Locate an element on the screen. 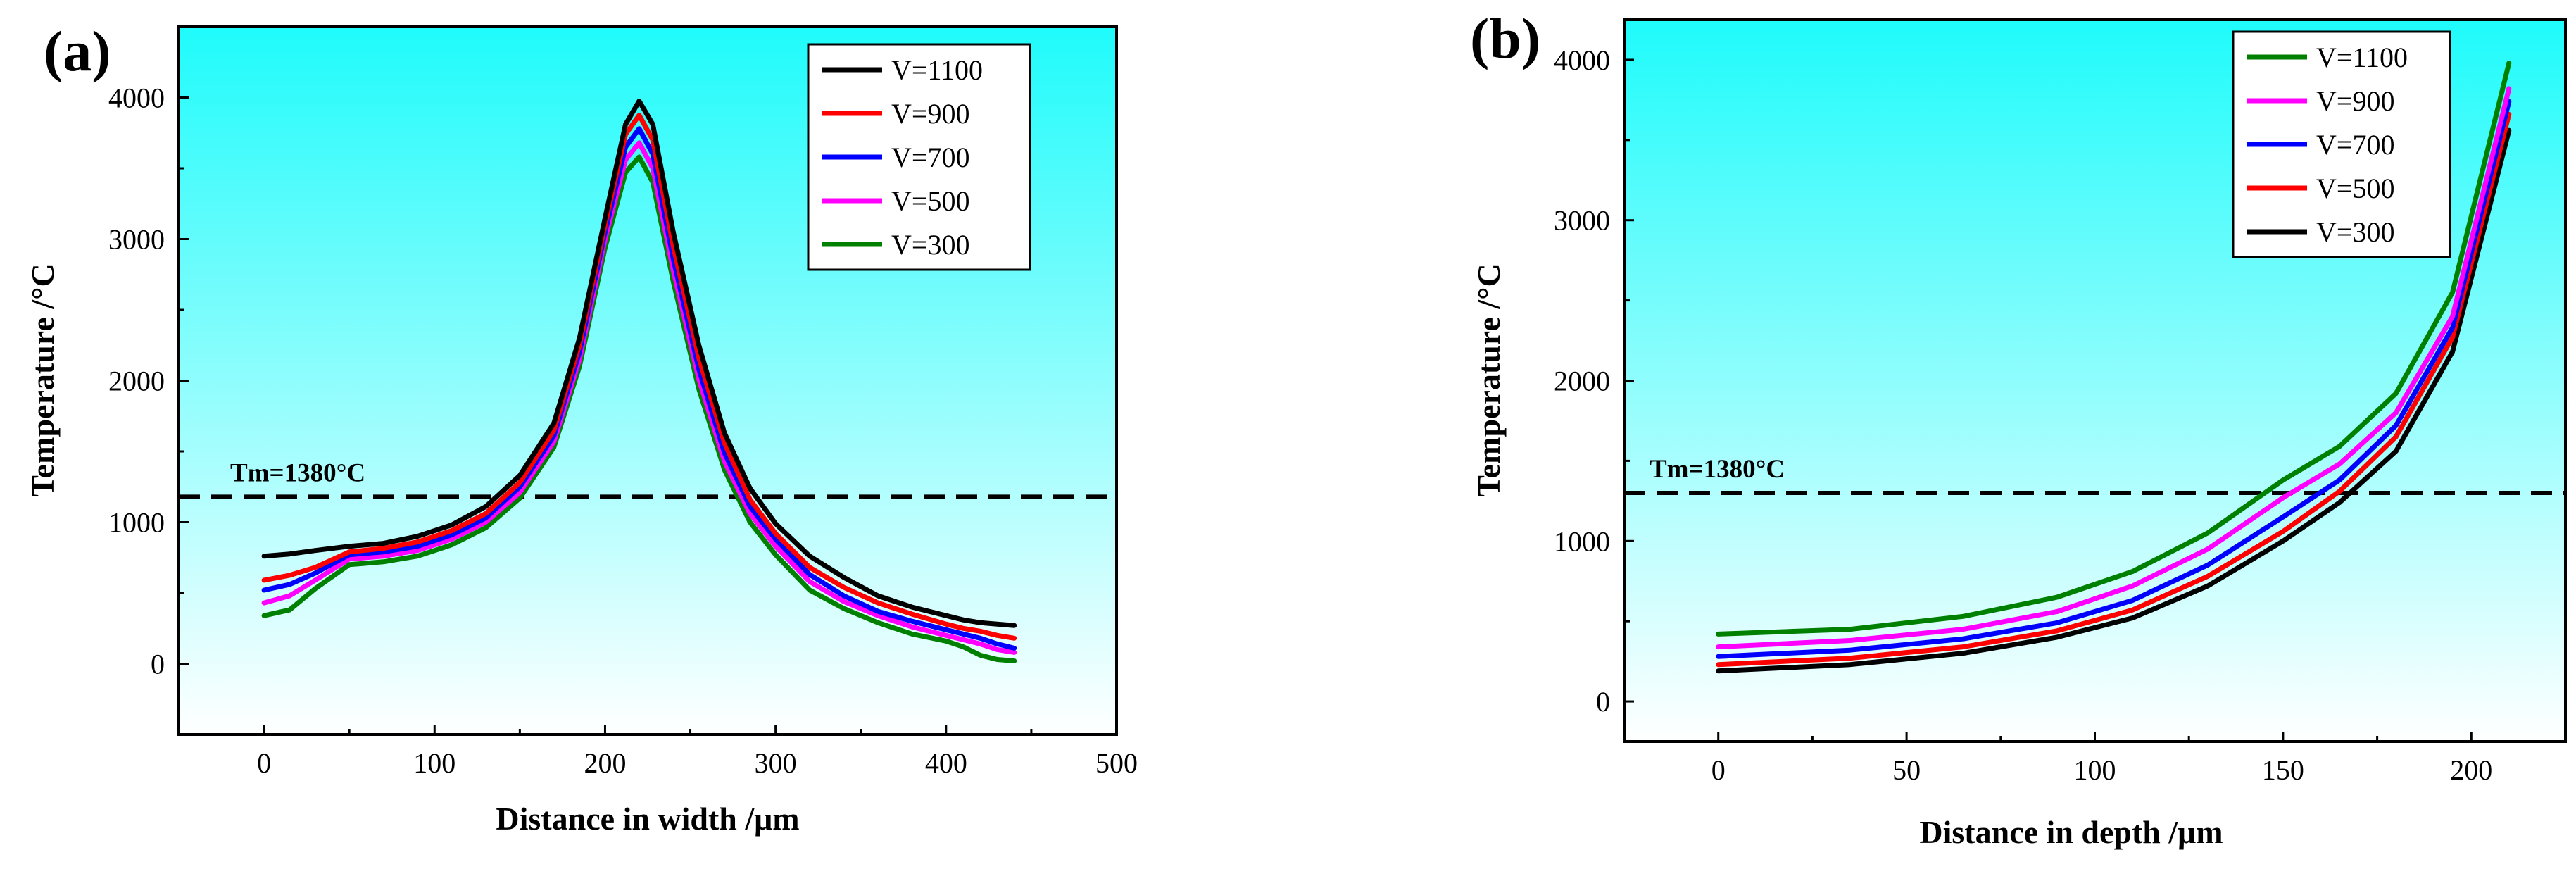 The image size is (2576, 869). x-axis-title: Distance in depth /μm is located at coordinates (2071, 832).